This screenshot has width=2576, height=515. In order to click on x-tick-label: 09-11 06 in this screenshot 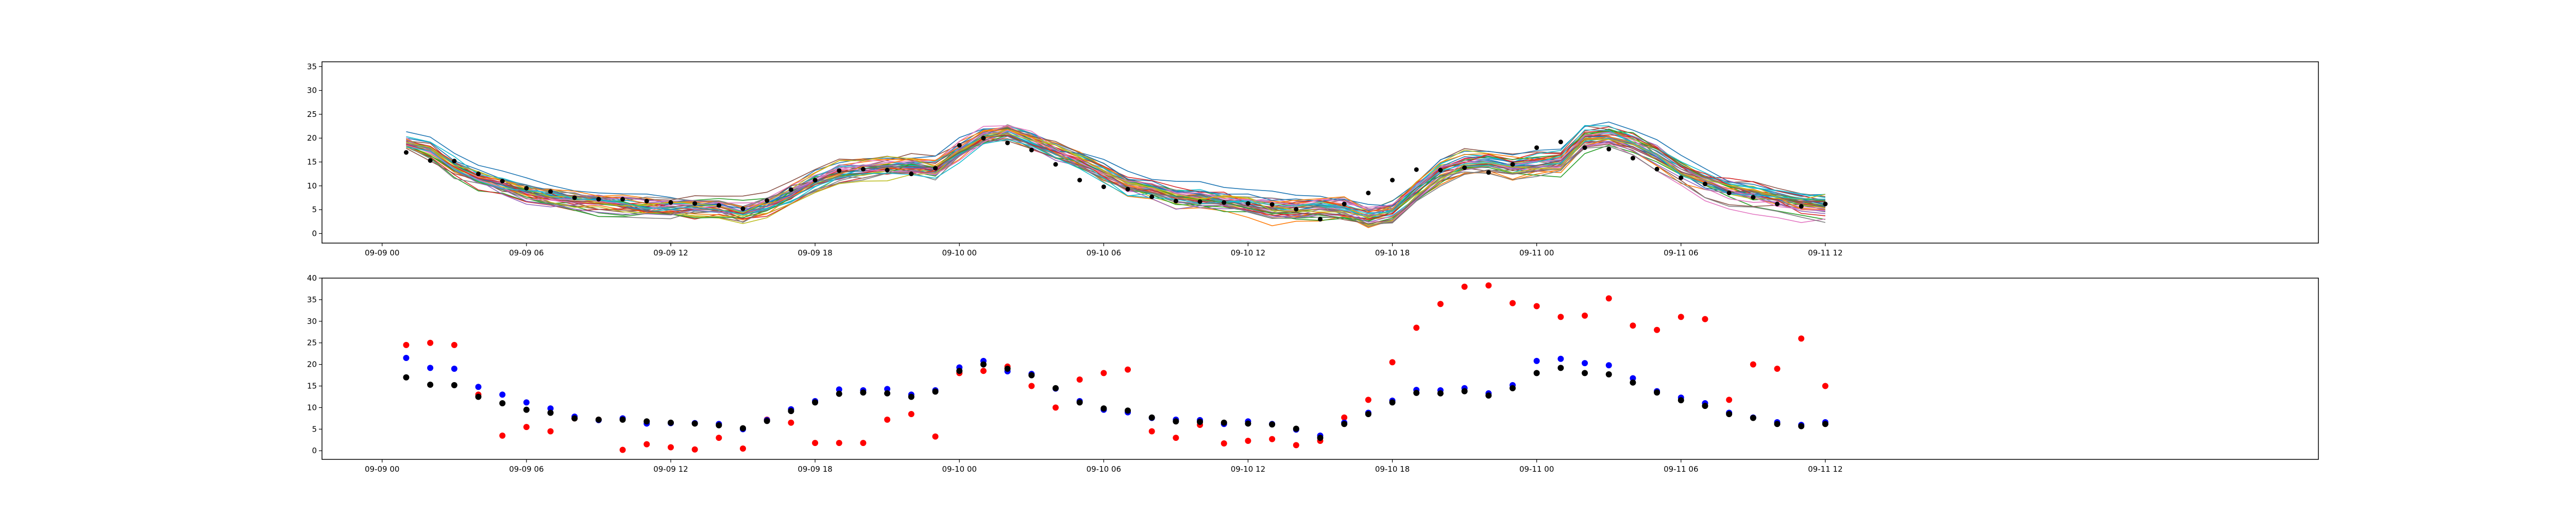, I will do `click(1681, 253)`.